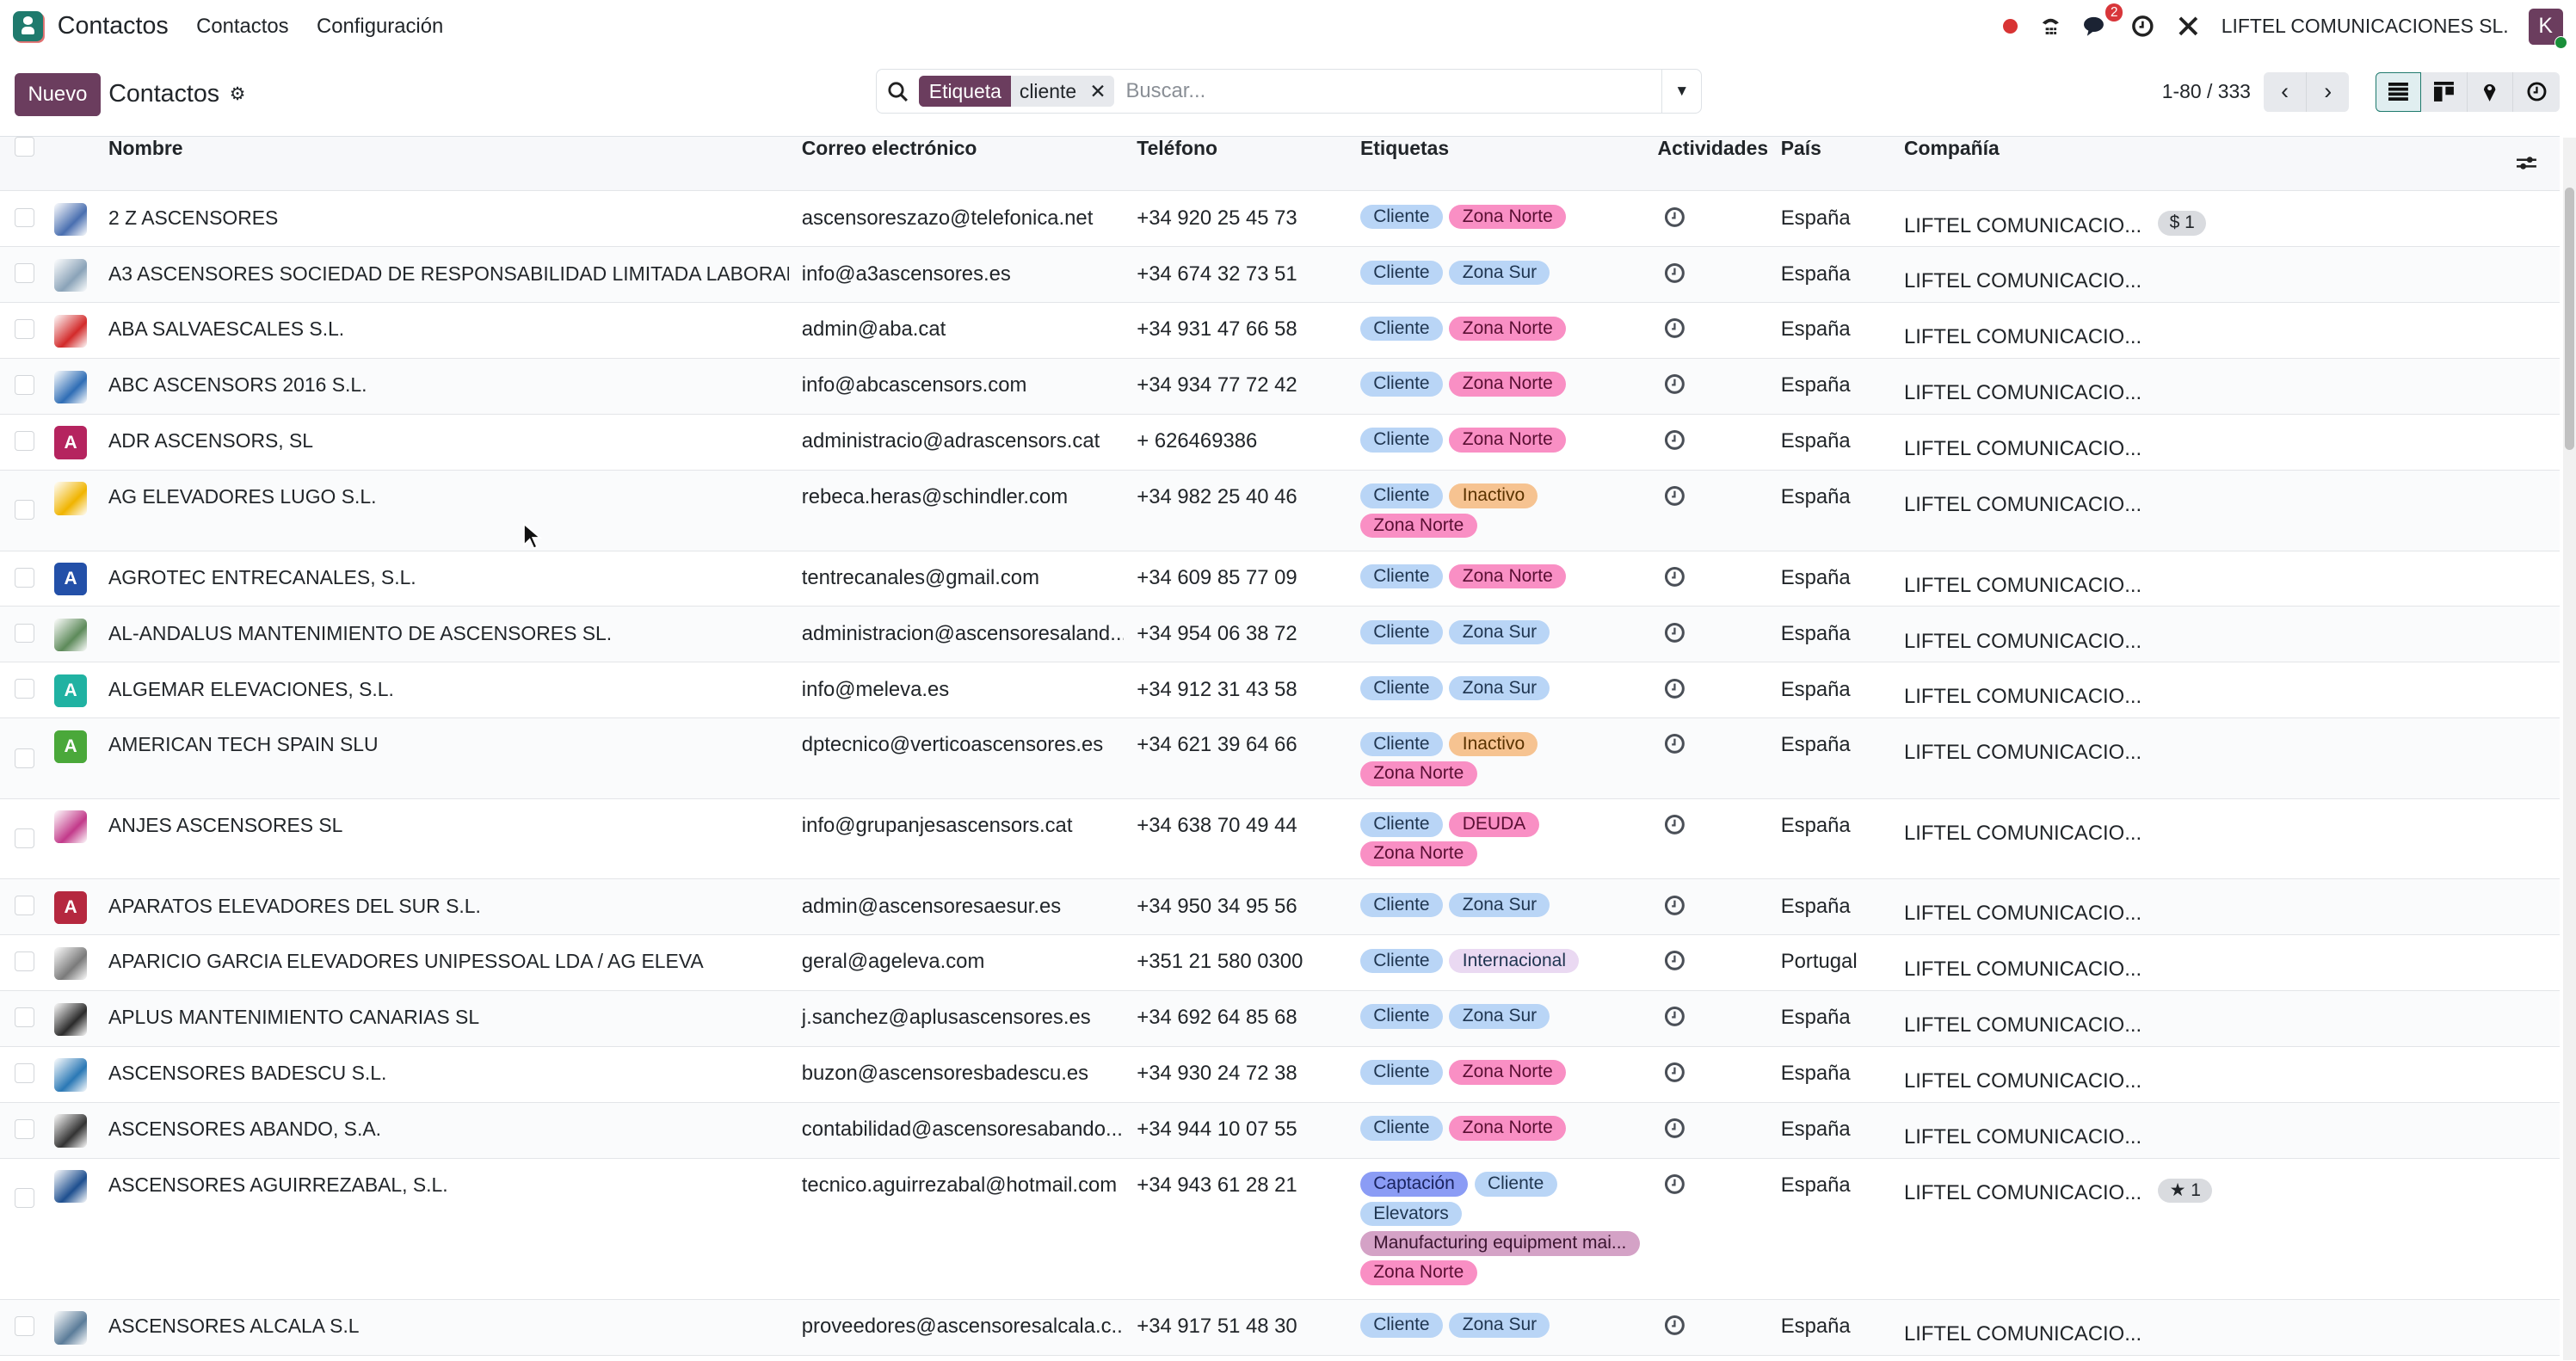 This screenshot has width=2576, height=1361. I want to click on kanban-view-button, so click(2445, 92).